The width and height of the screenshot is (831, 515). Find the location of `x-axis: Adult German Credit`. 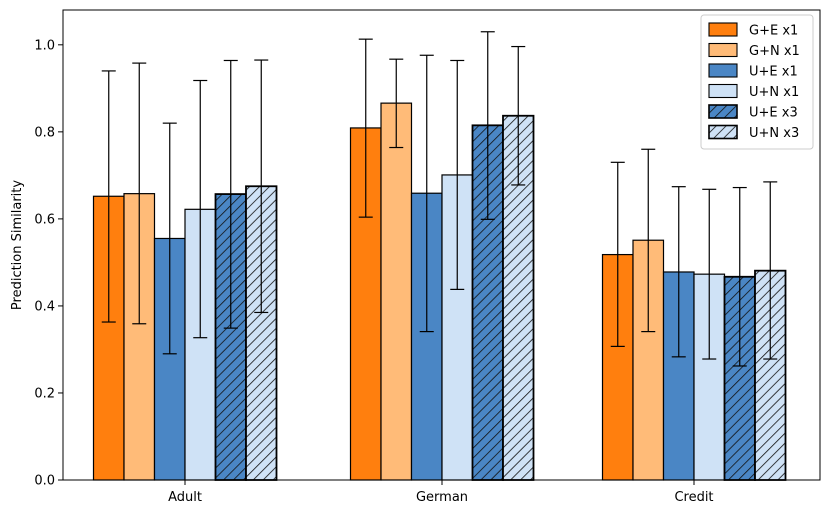

x-axis: Adult German Credit is located at coordinates (441, 492).